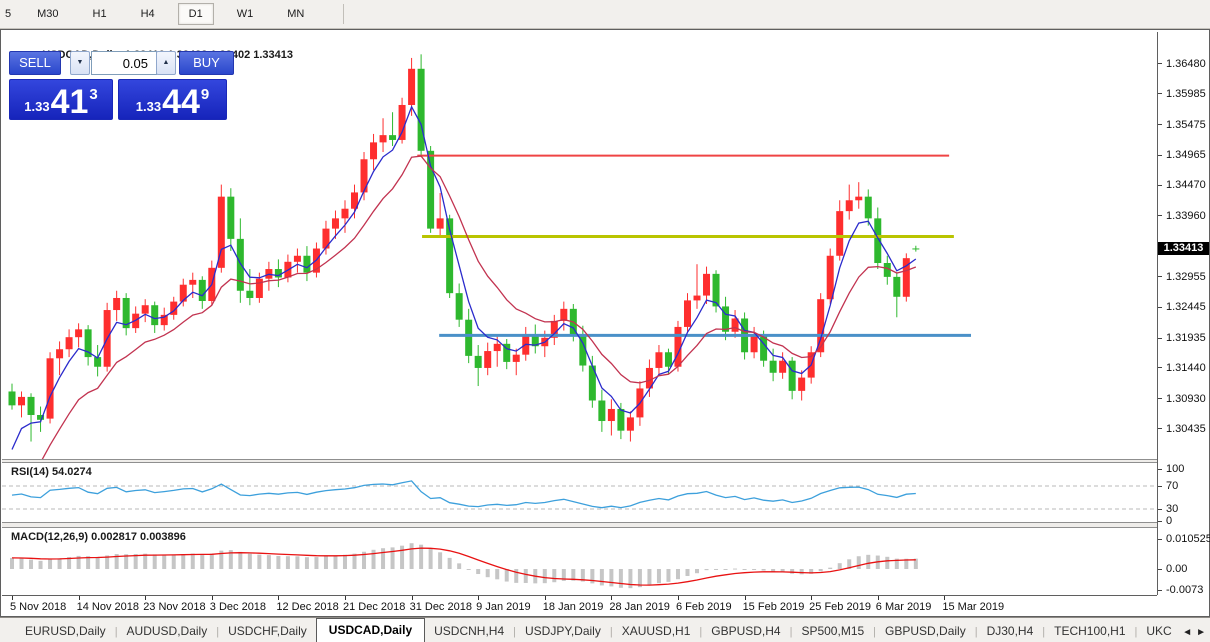 The width and height of the screenshot is (1210, 642). What do you see at coordinates (925, 631) in the screenshot?
I see `tab-gbpusd-daily: GBPUSD,Daily` at bounding box center [925, 631].